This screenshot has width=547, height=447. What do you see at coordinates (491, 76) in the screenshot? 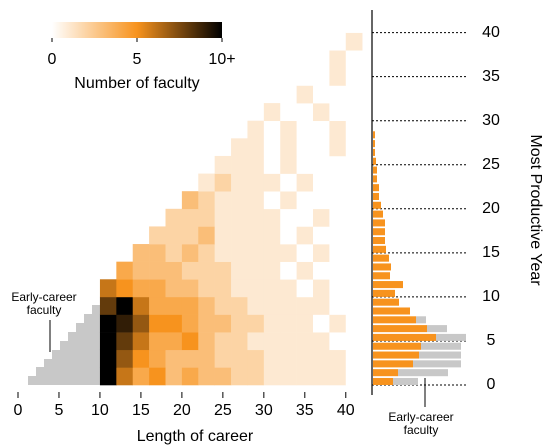
I see `y-tick-label: 35` at bounding box center [491, 76].